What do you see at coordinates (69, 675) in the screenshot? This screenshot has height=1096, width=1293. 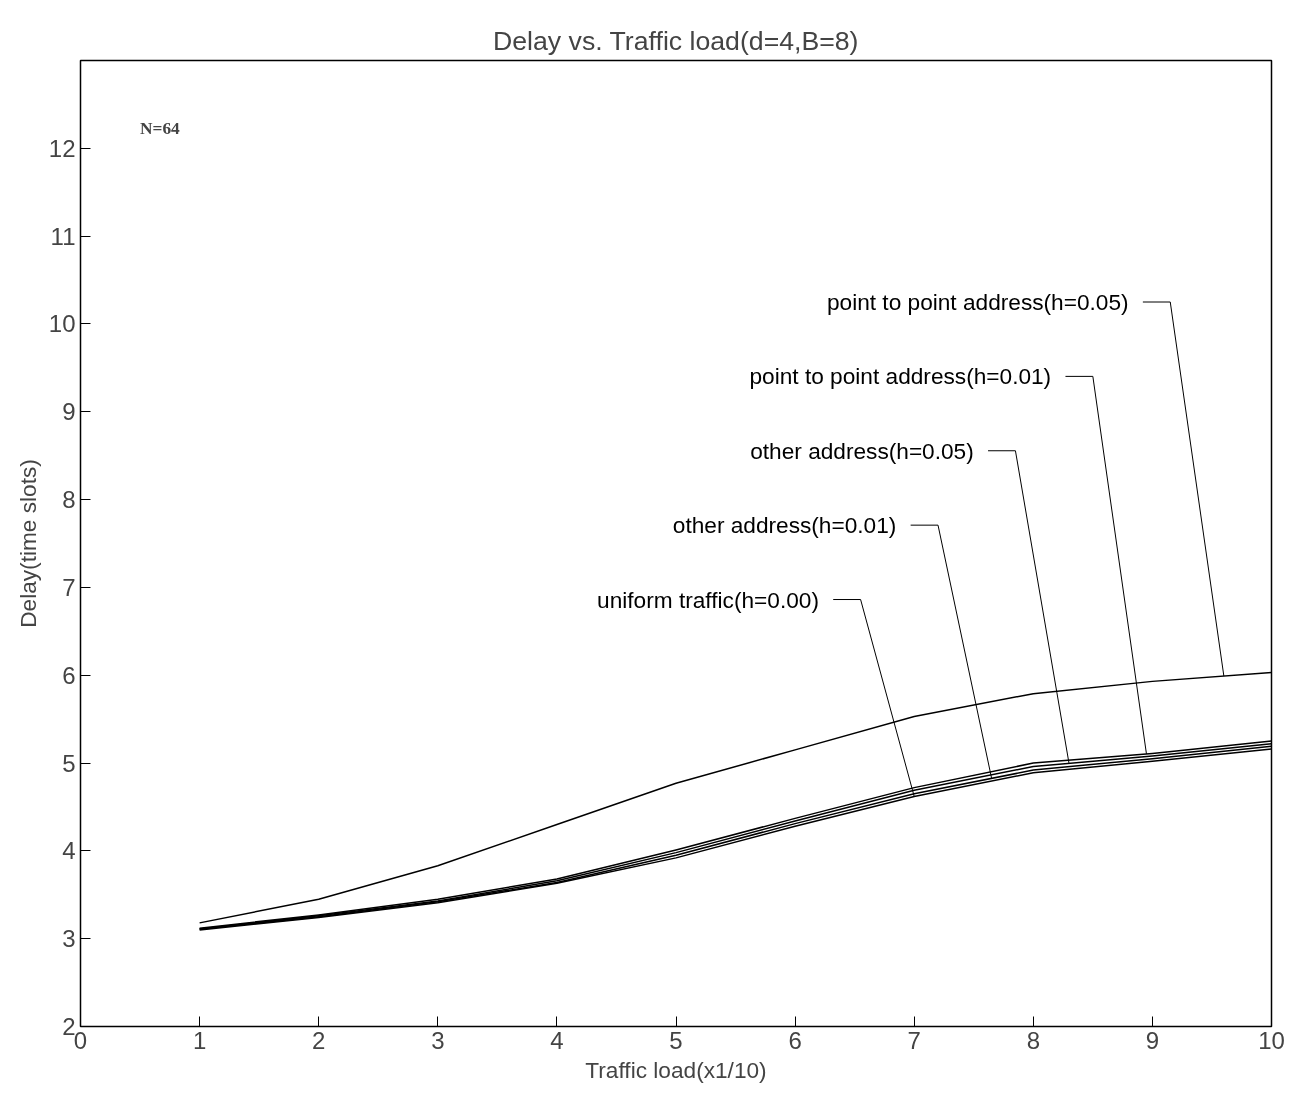 I see `y-tick-label: 6` at bounding box center [69, 675].